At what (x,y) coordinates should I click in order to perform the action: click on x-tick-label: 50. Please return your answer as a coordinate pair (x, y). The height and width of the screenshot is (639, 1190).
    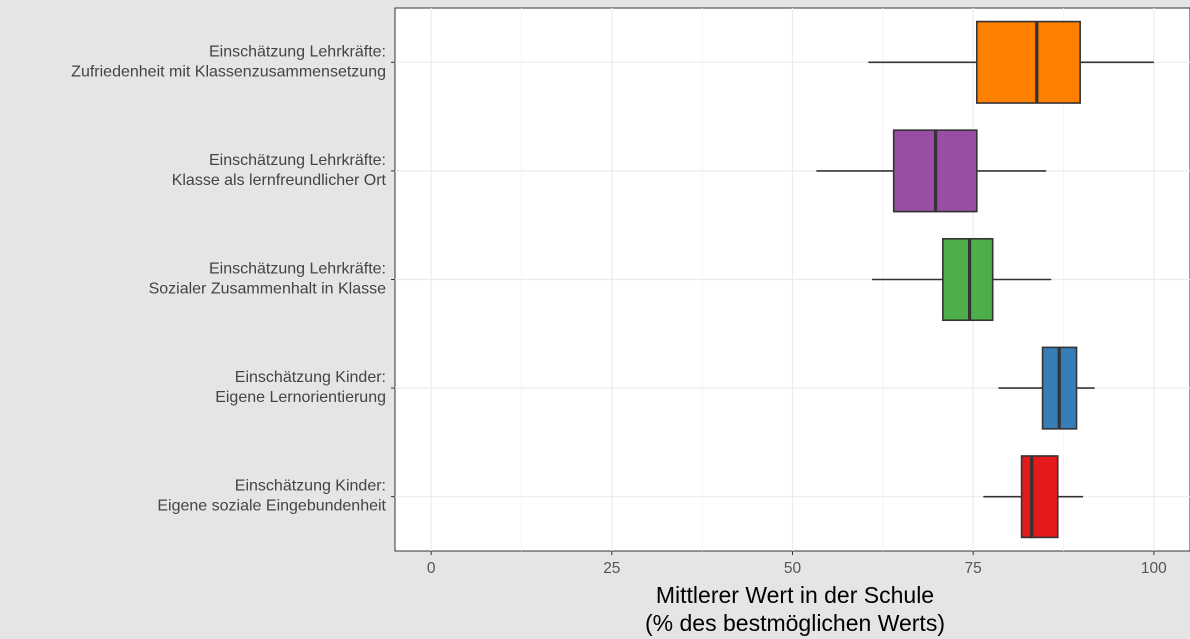
    Looking at the image, I should click on (793, 568).